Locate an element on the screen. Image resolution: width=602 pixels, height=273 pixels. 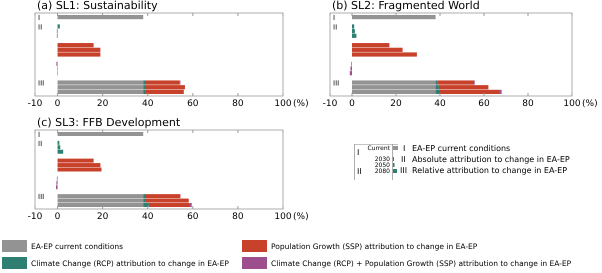
text: III is located at coordinates (404, 170).